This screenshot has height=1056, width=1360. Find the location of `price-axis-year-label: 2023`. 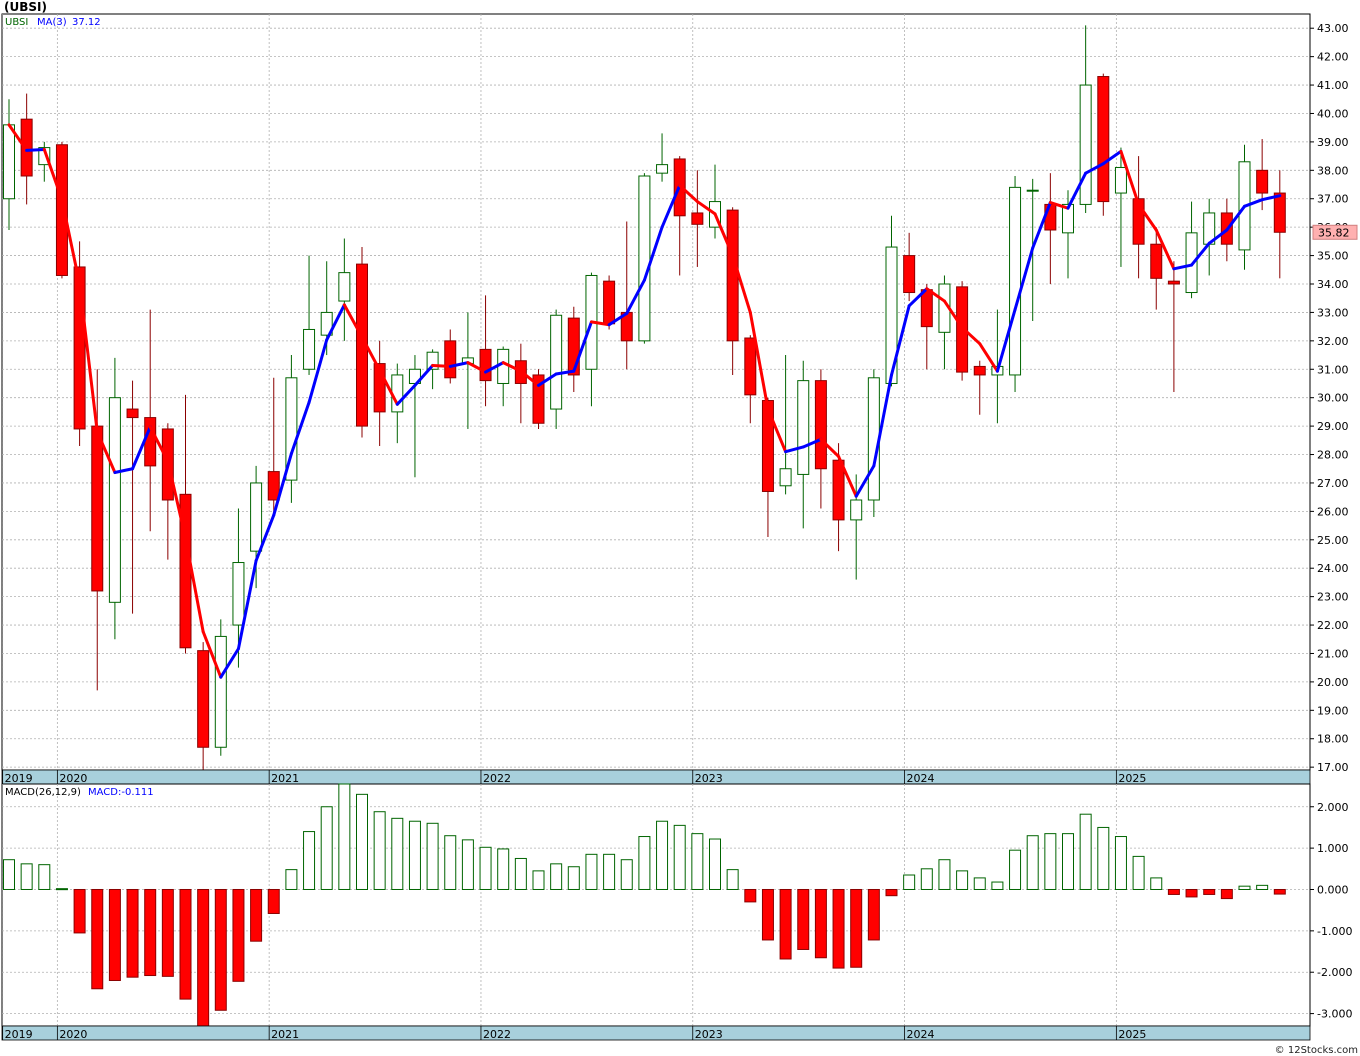

price-axis-year-label: 2023 is located at coordinates (709, 778).